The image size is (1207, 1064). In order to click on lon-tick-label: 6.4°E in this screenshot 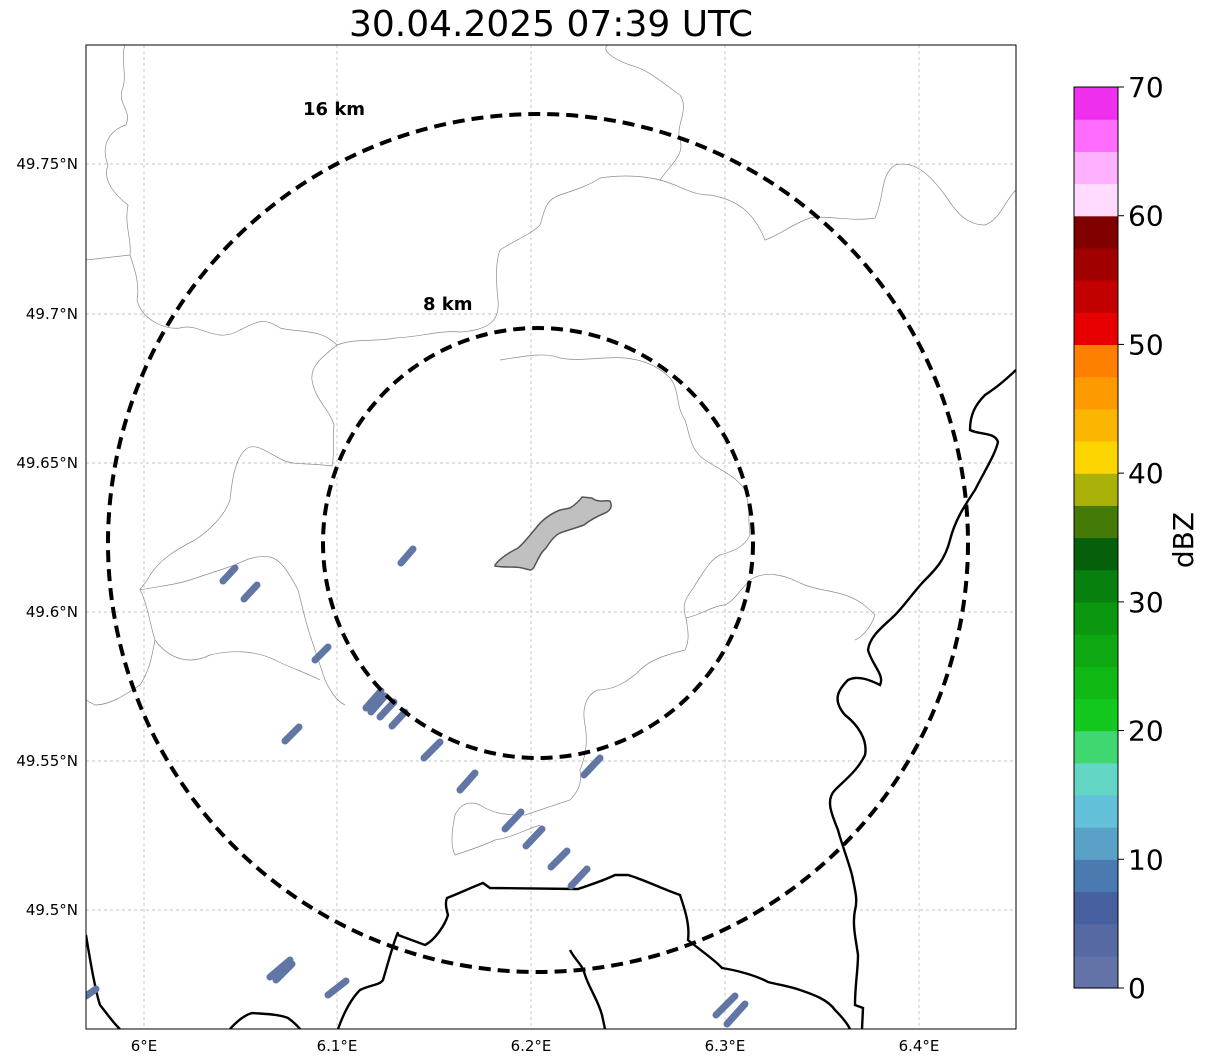, I will do `click(919, 1046)`.